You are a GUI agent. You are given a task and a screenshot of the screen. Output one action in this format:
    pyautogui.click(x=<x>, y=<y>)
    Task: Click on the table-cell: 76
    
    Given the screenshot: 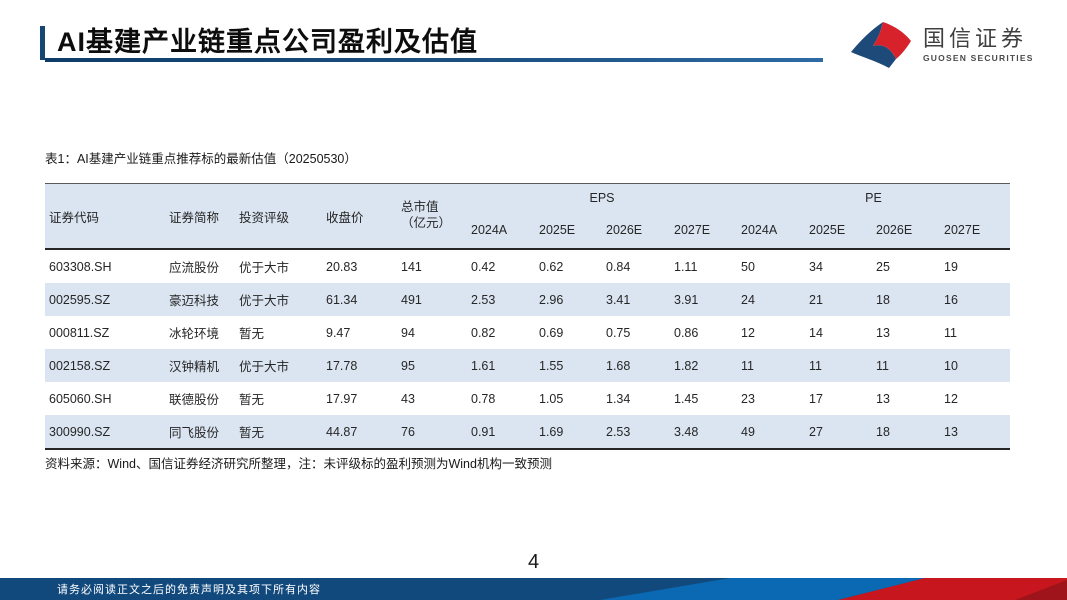 What is the action you would take?
    pyautogui.click(x=432, y=432)
    